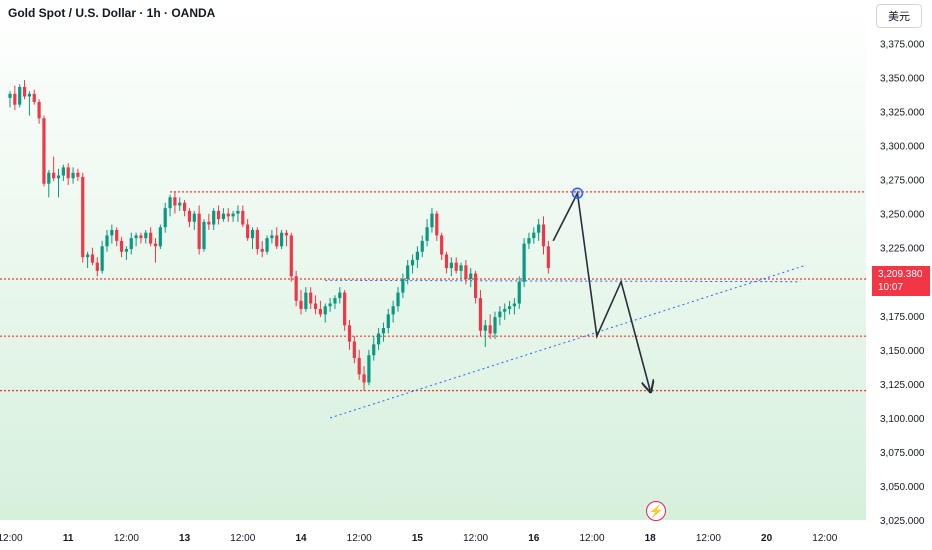 Image resolution: width=932 pixels, height=550 pixels. Describe the element at coordinates (656, 511) in the screenshot. I see `lightning-icon: ⚡` at that location.